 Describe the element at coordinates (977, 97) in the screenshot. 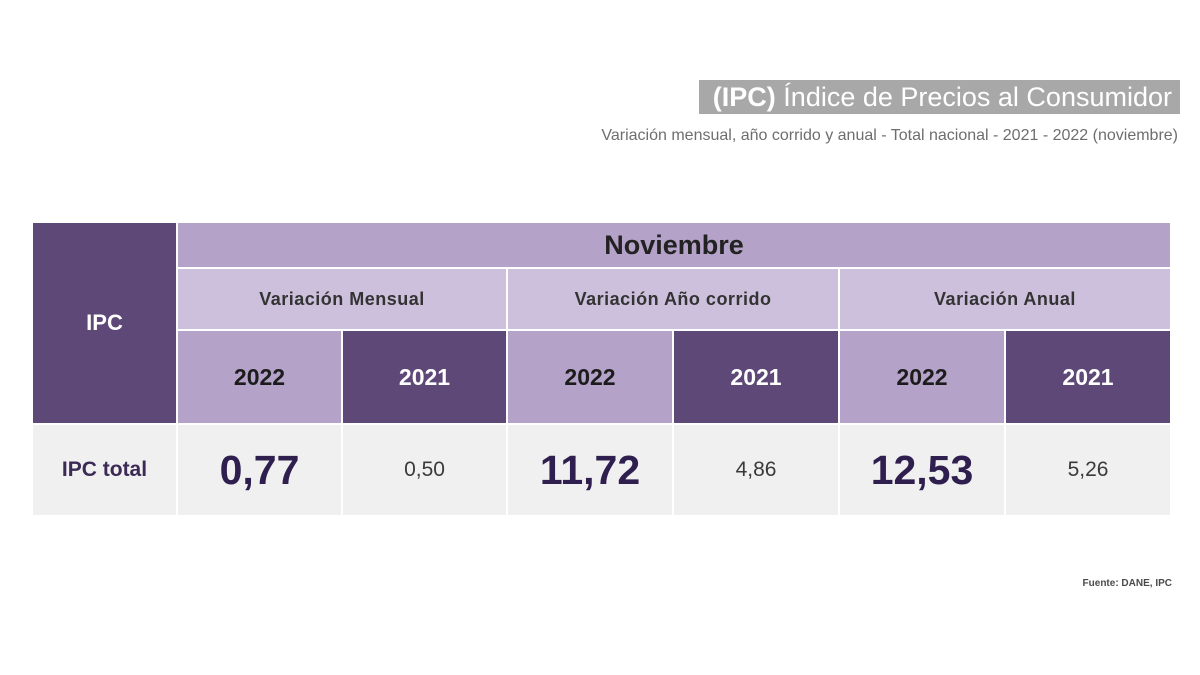

I see `title-text: Índice de Precios al Consumidor` at that location.